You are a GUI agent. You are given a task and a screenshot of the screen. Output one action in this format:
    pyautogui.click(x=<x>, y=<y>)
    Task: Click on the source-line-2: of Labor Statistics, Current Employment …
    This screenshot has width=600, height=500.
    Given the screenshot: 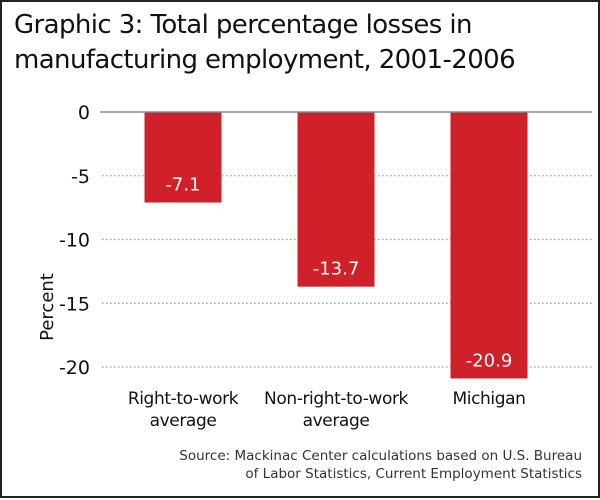 What is the action you would take?
    pyautogui.click(x=413, y=474)
    